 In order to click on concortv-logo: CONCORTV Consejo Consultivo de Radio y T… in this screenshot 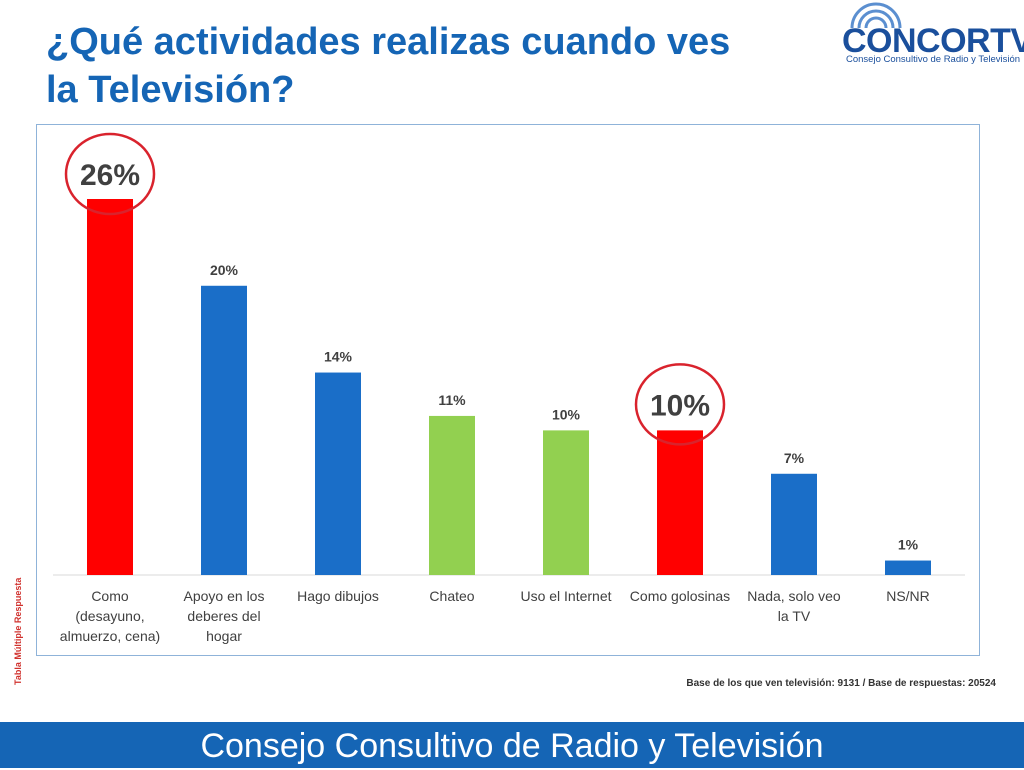, I will do `click(930, 36)`.